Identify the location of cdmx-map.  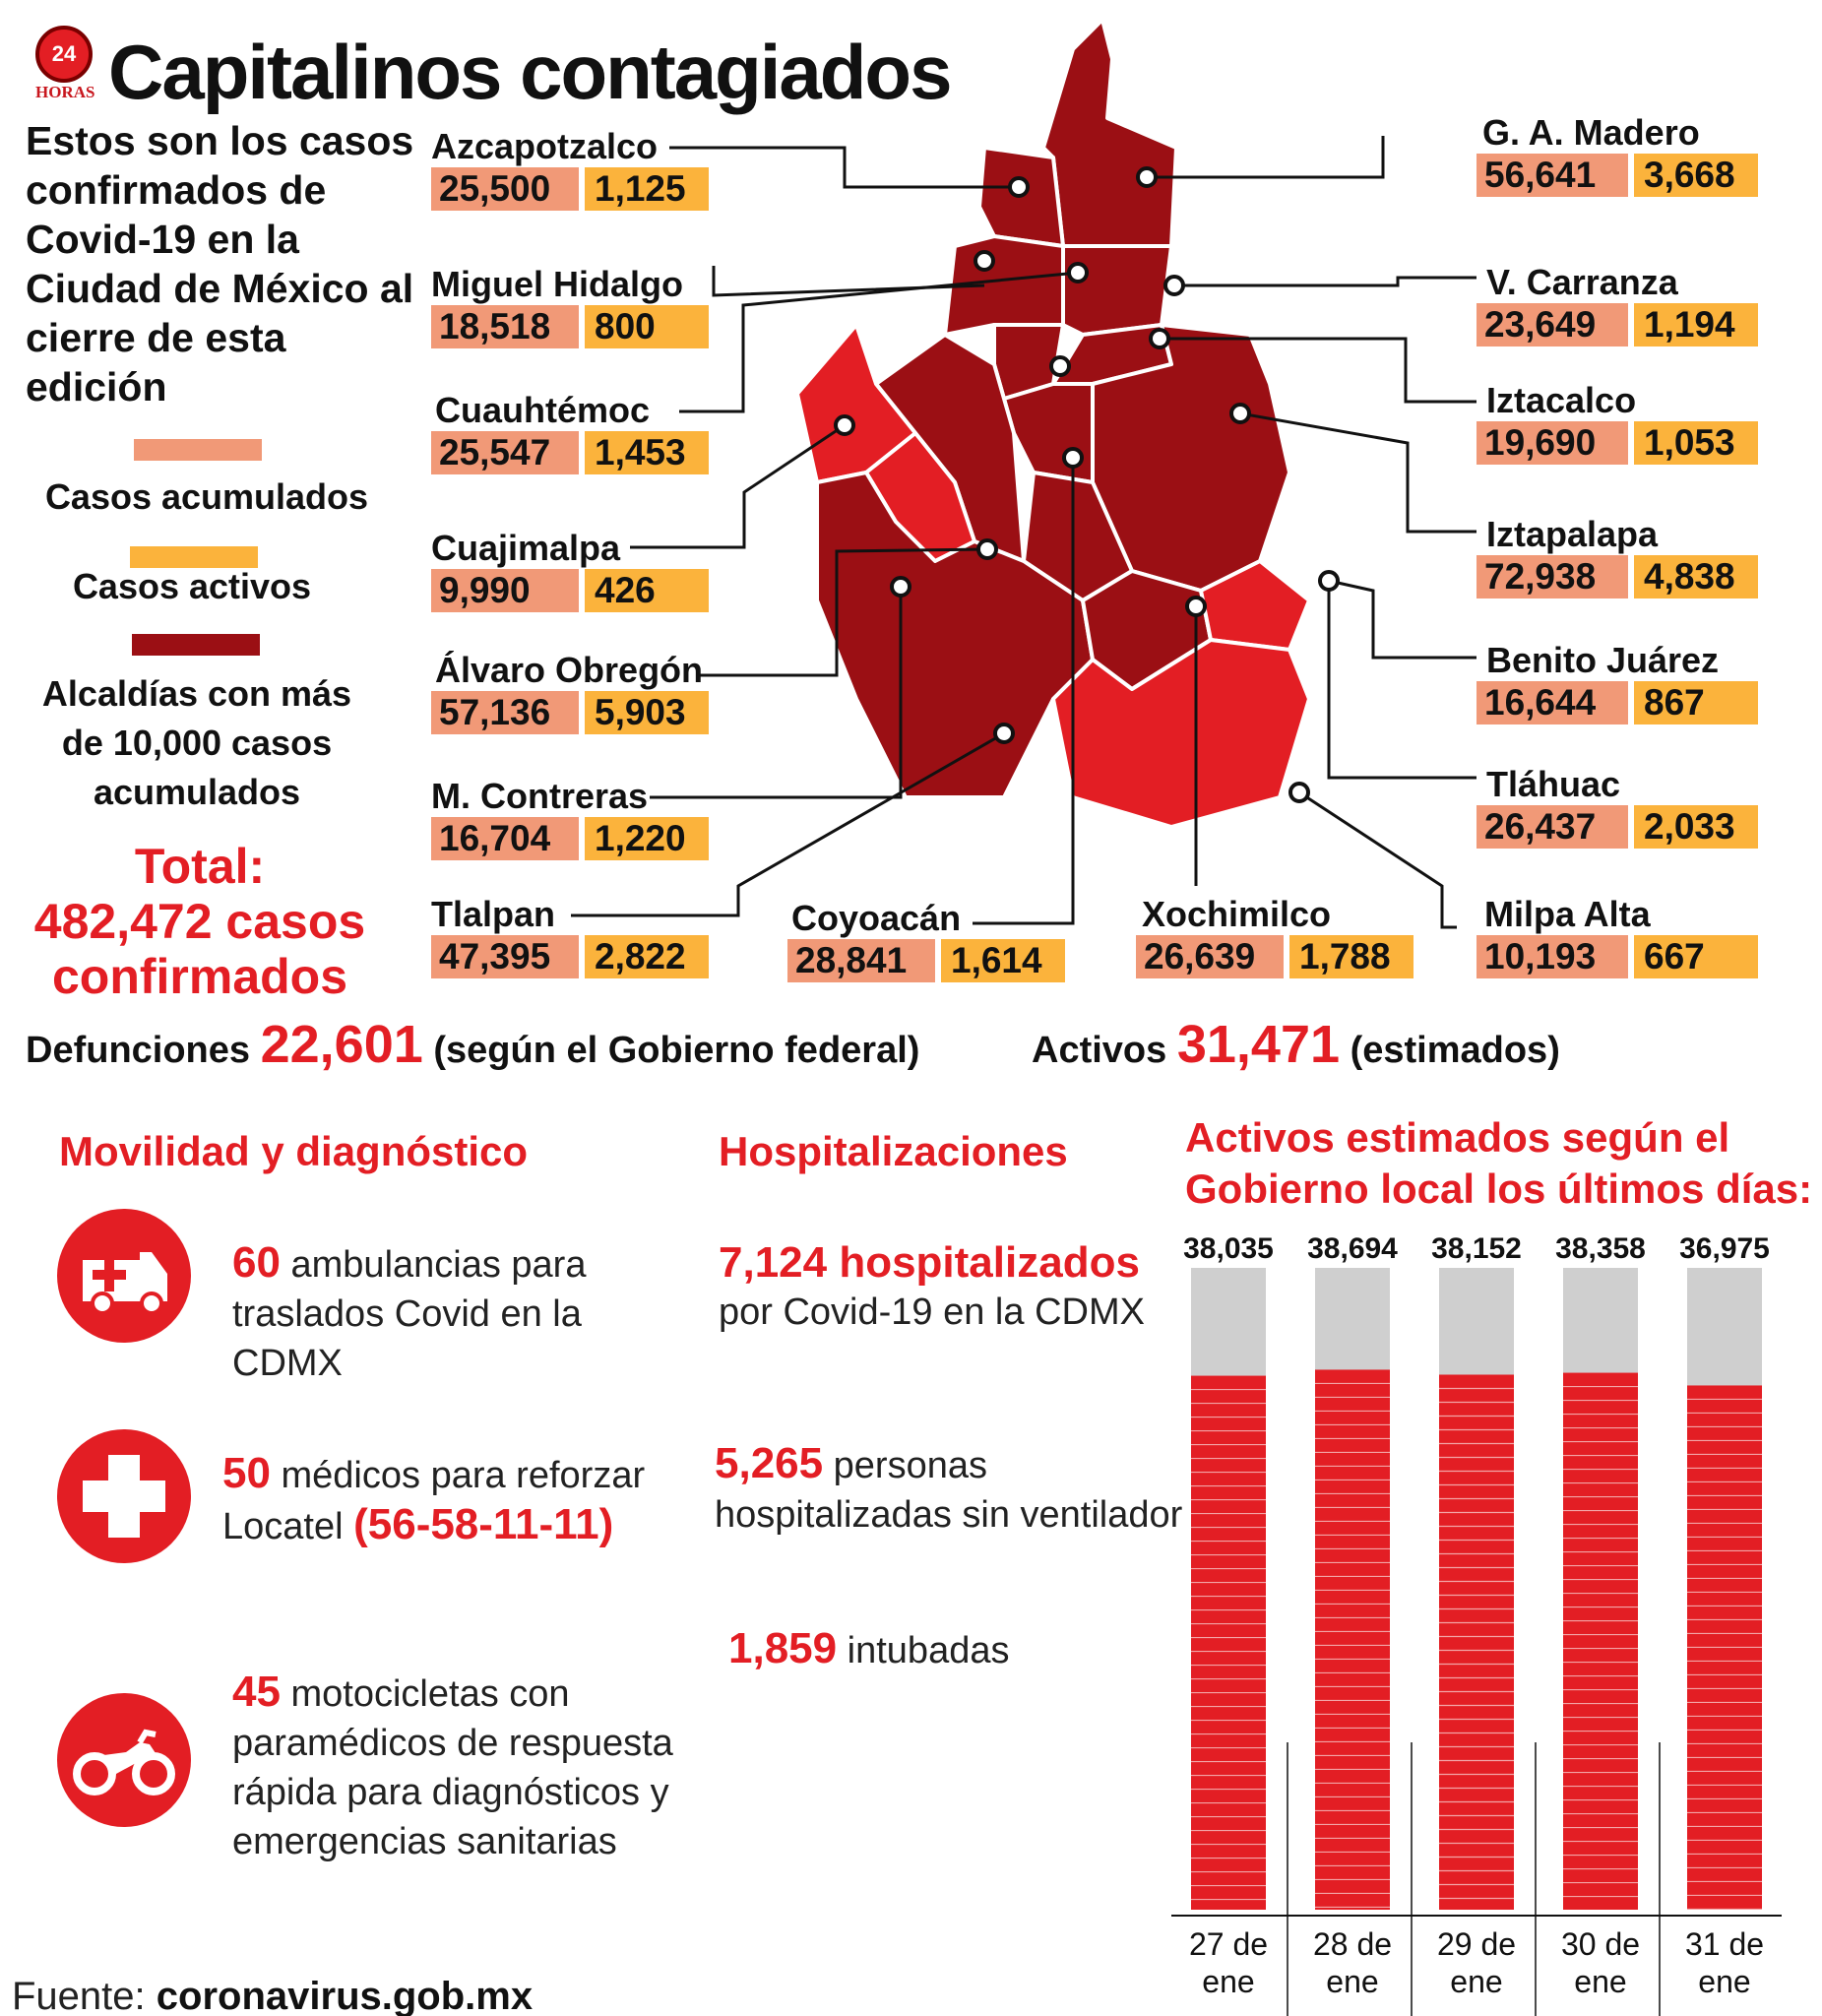
(1053, 423).